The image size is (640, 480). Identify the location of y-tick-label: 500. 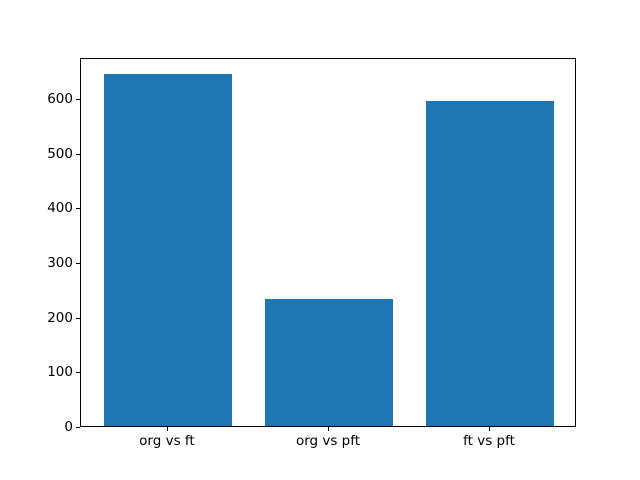
(60, 153).